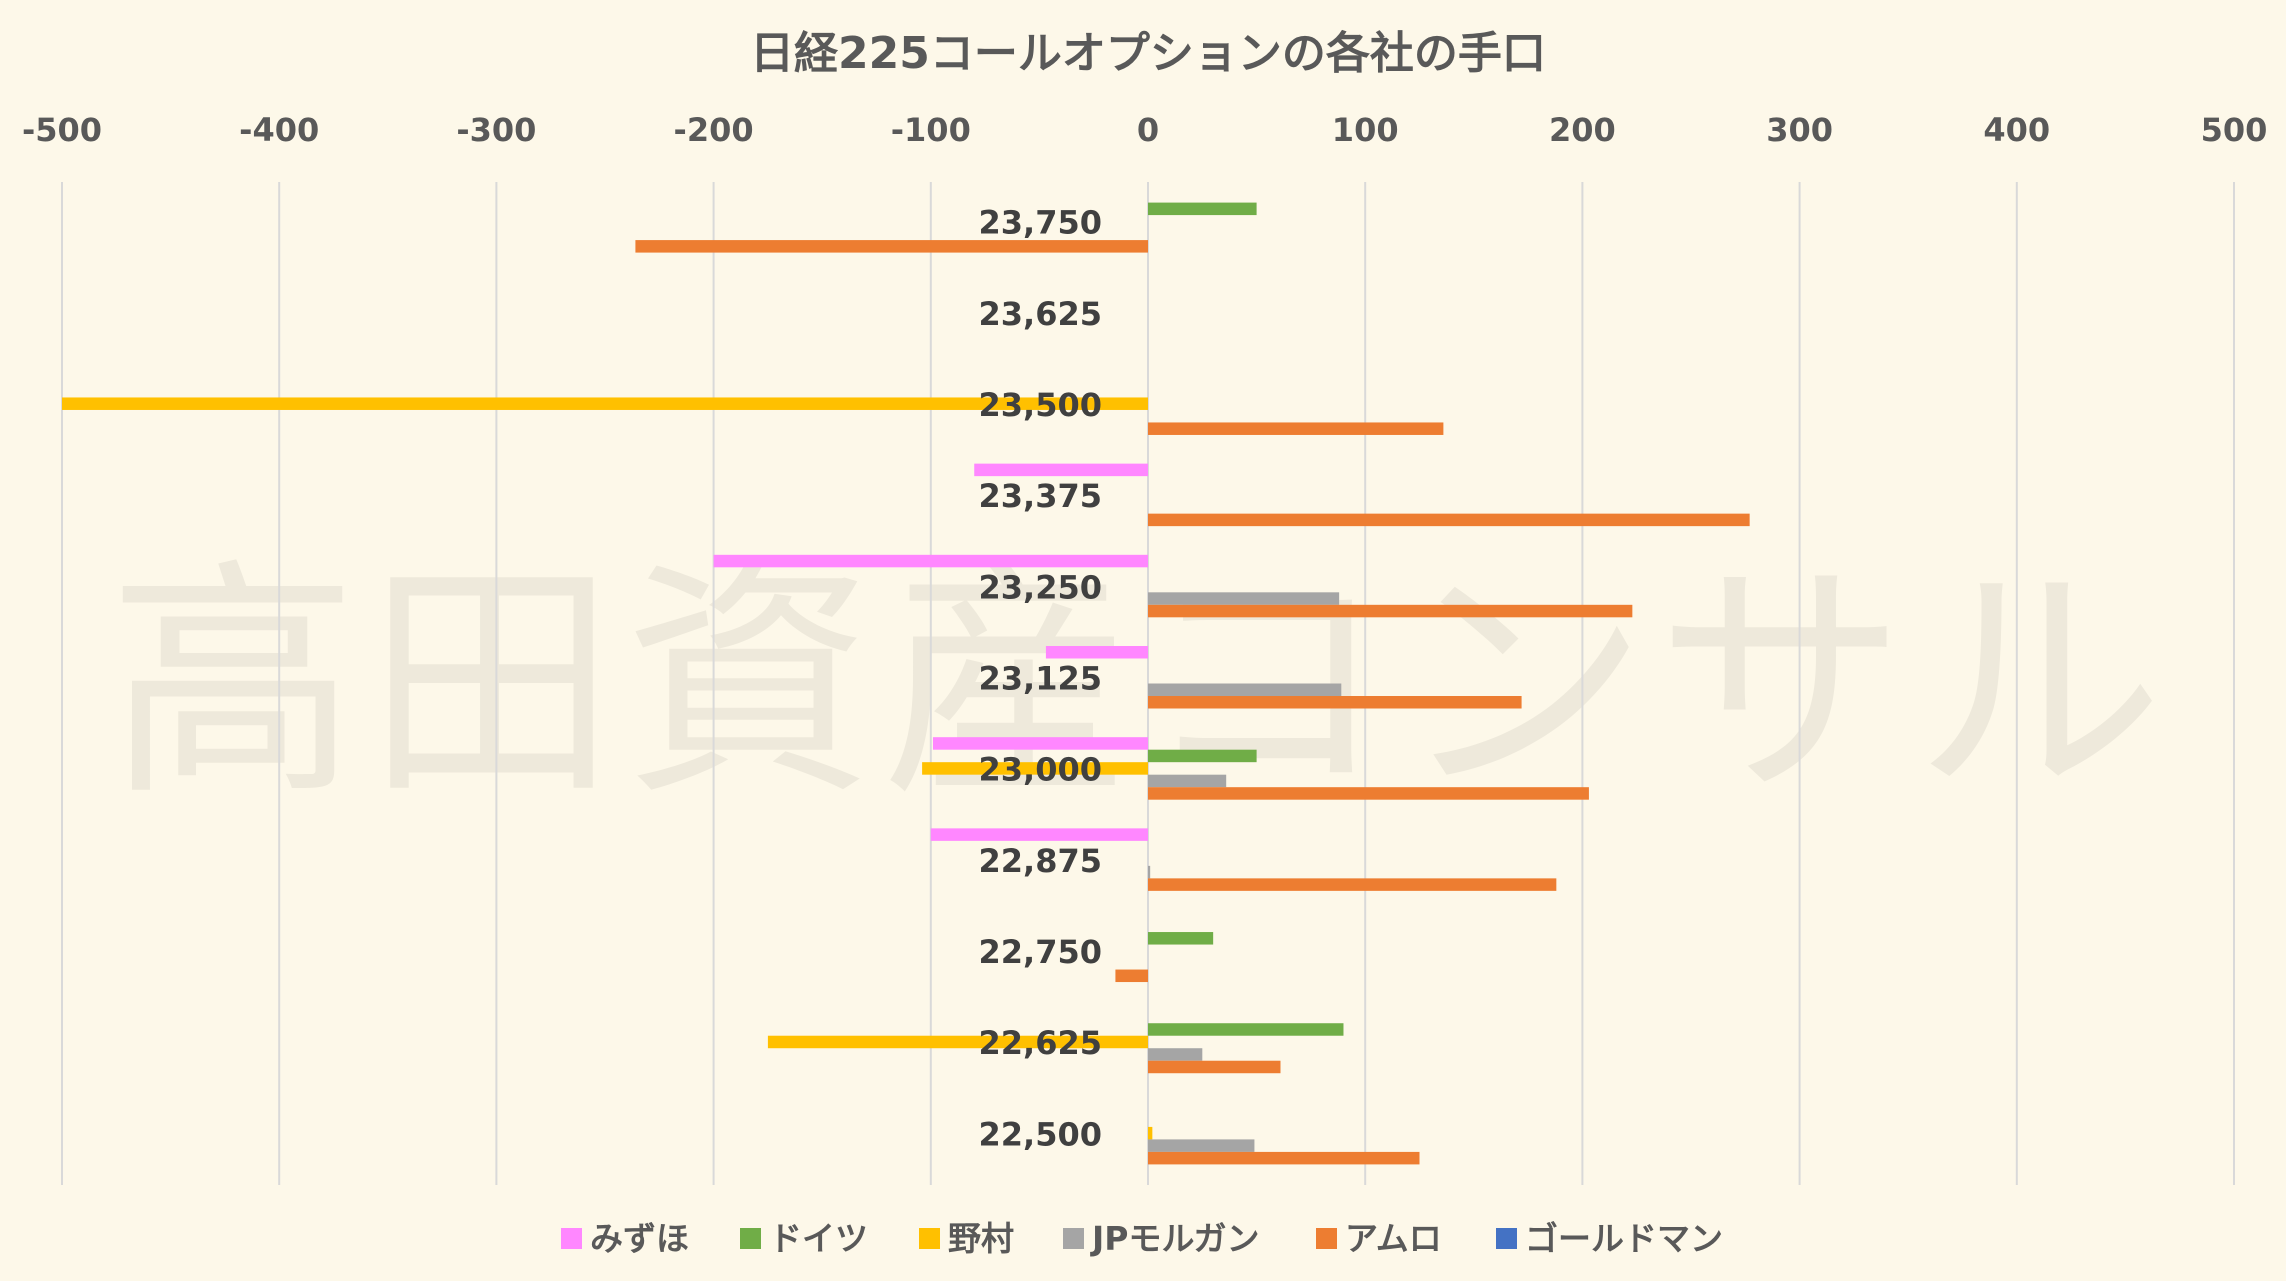 This screenshot has width=2286, height=1281. Describe the element at coordinates (2016, 130) in the screenshot. I see `x-tick-label: 400` at that location.